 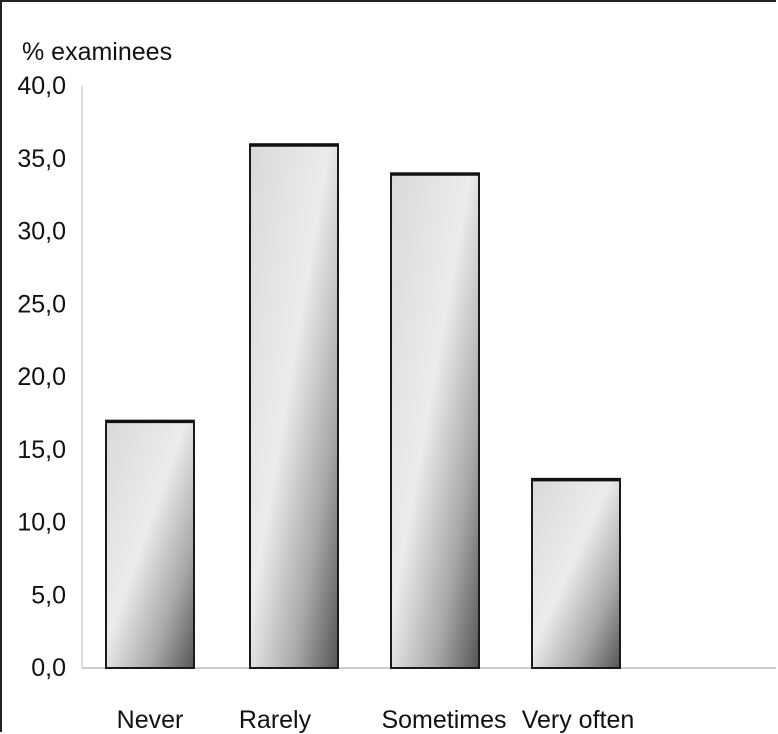 I want to click on y-tick-label: 40,0, so click(x=41, y=86).